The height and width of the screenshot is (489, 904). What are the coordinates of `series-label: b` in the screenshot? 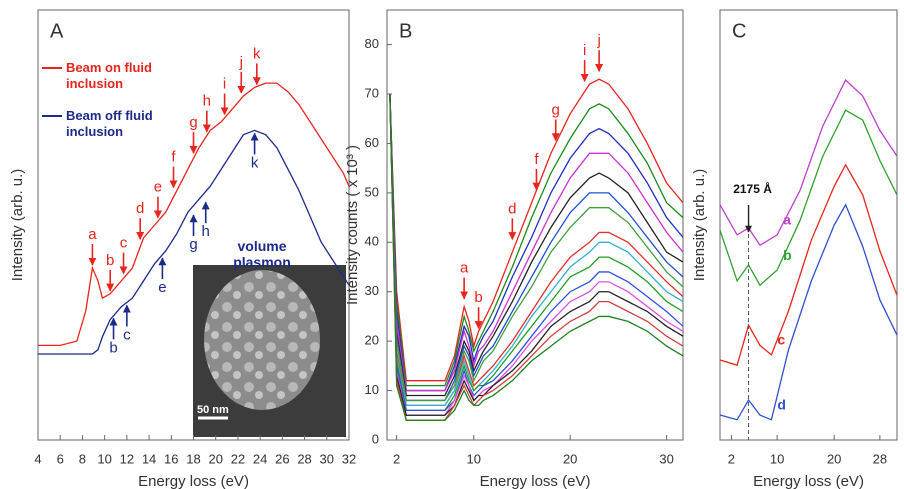 It's located at (787, 255).